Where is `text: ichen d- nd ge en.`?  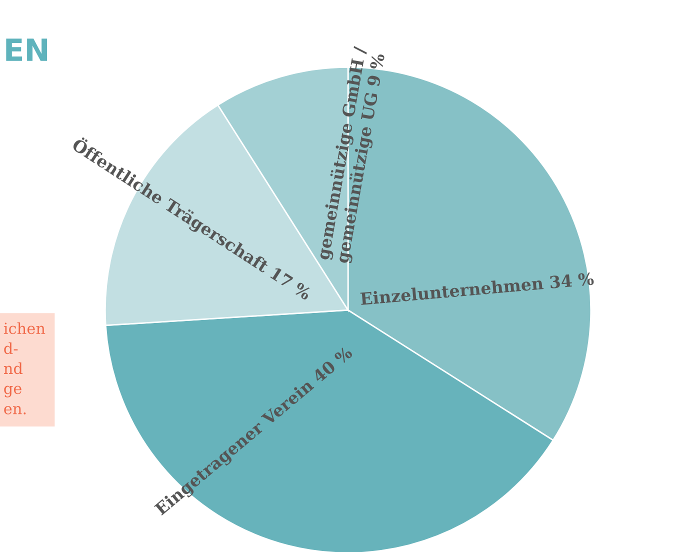 text: ichen d- nd ge en. is located at coordinates (25, 368).